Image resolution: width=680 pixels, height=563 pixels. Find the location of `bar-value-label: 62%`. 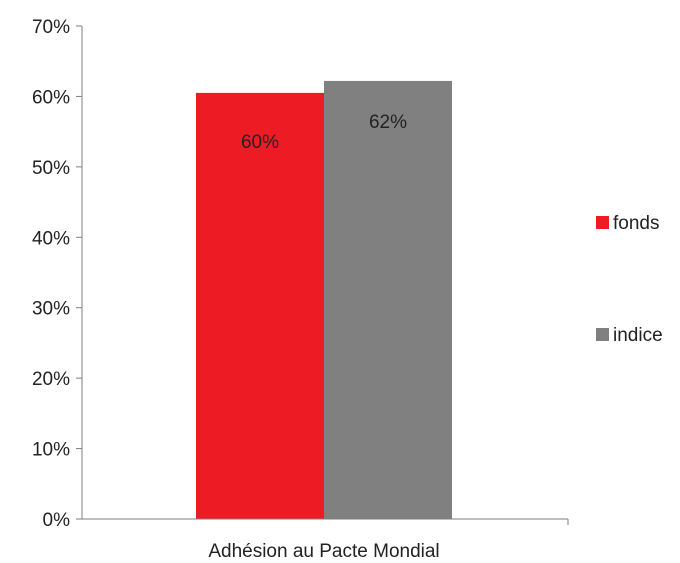

bar-value-label: 62% is located at coordinates (388, 122).